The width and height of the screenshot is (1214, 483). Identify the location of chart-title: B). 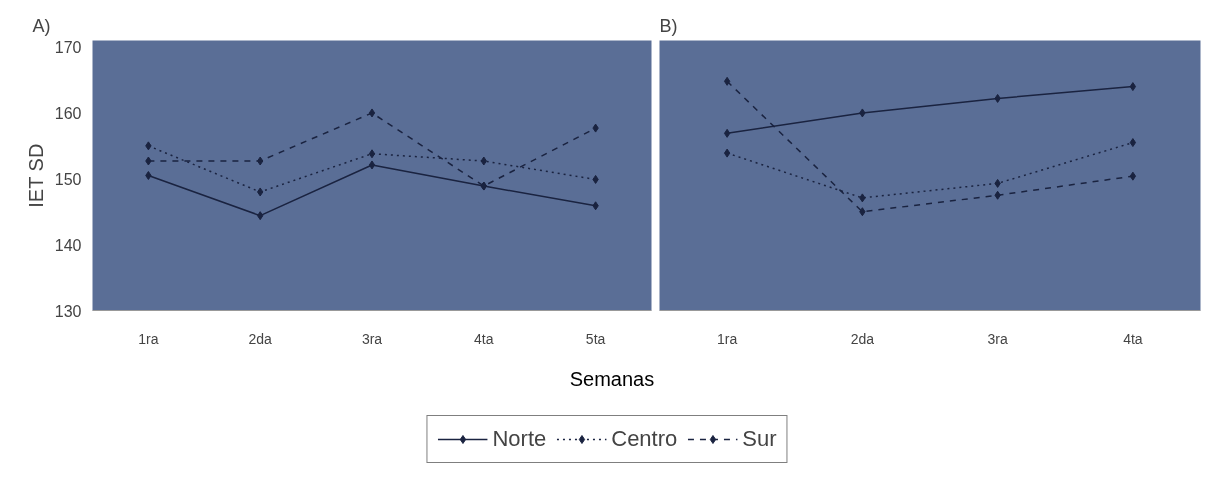
(668, 25).